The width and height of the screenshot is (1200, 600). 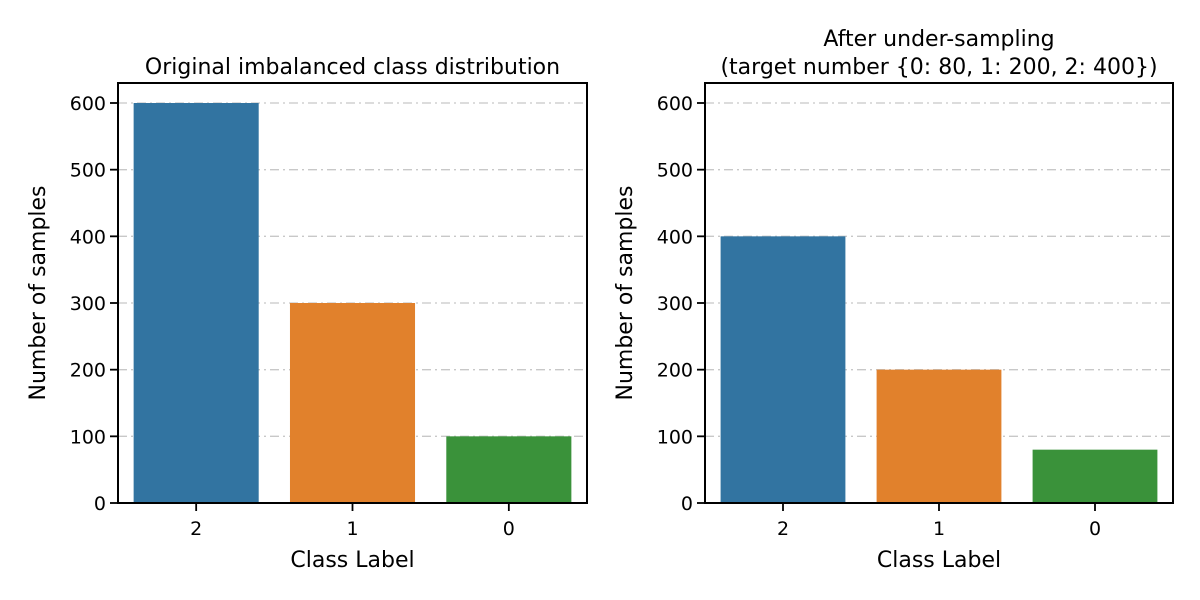 What do you see at coordinates (352, 67) in the screenshot?
I see `chart-title: Original imbalanced class distribution` at bounding box center [352, 67].